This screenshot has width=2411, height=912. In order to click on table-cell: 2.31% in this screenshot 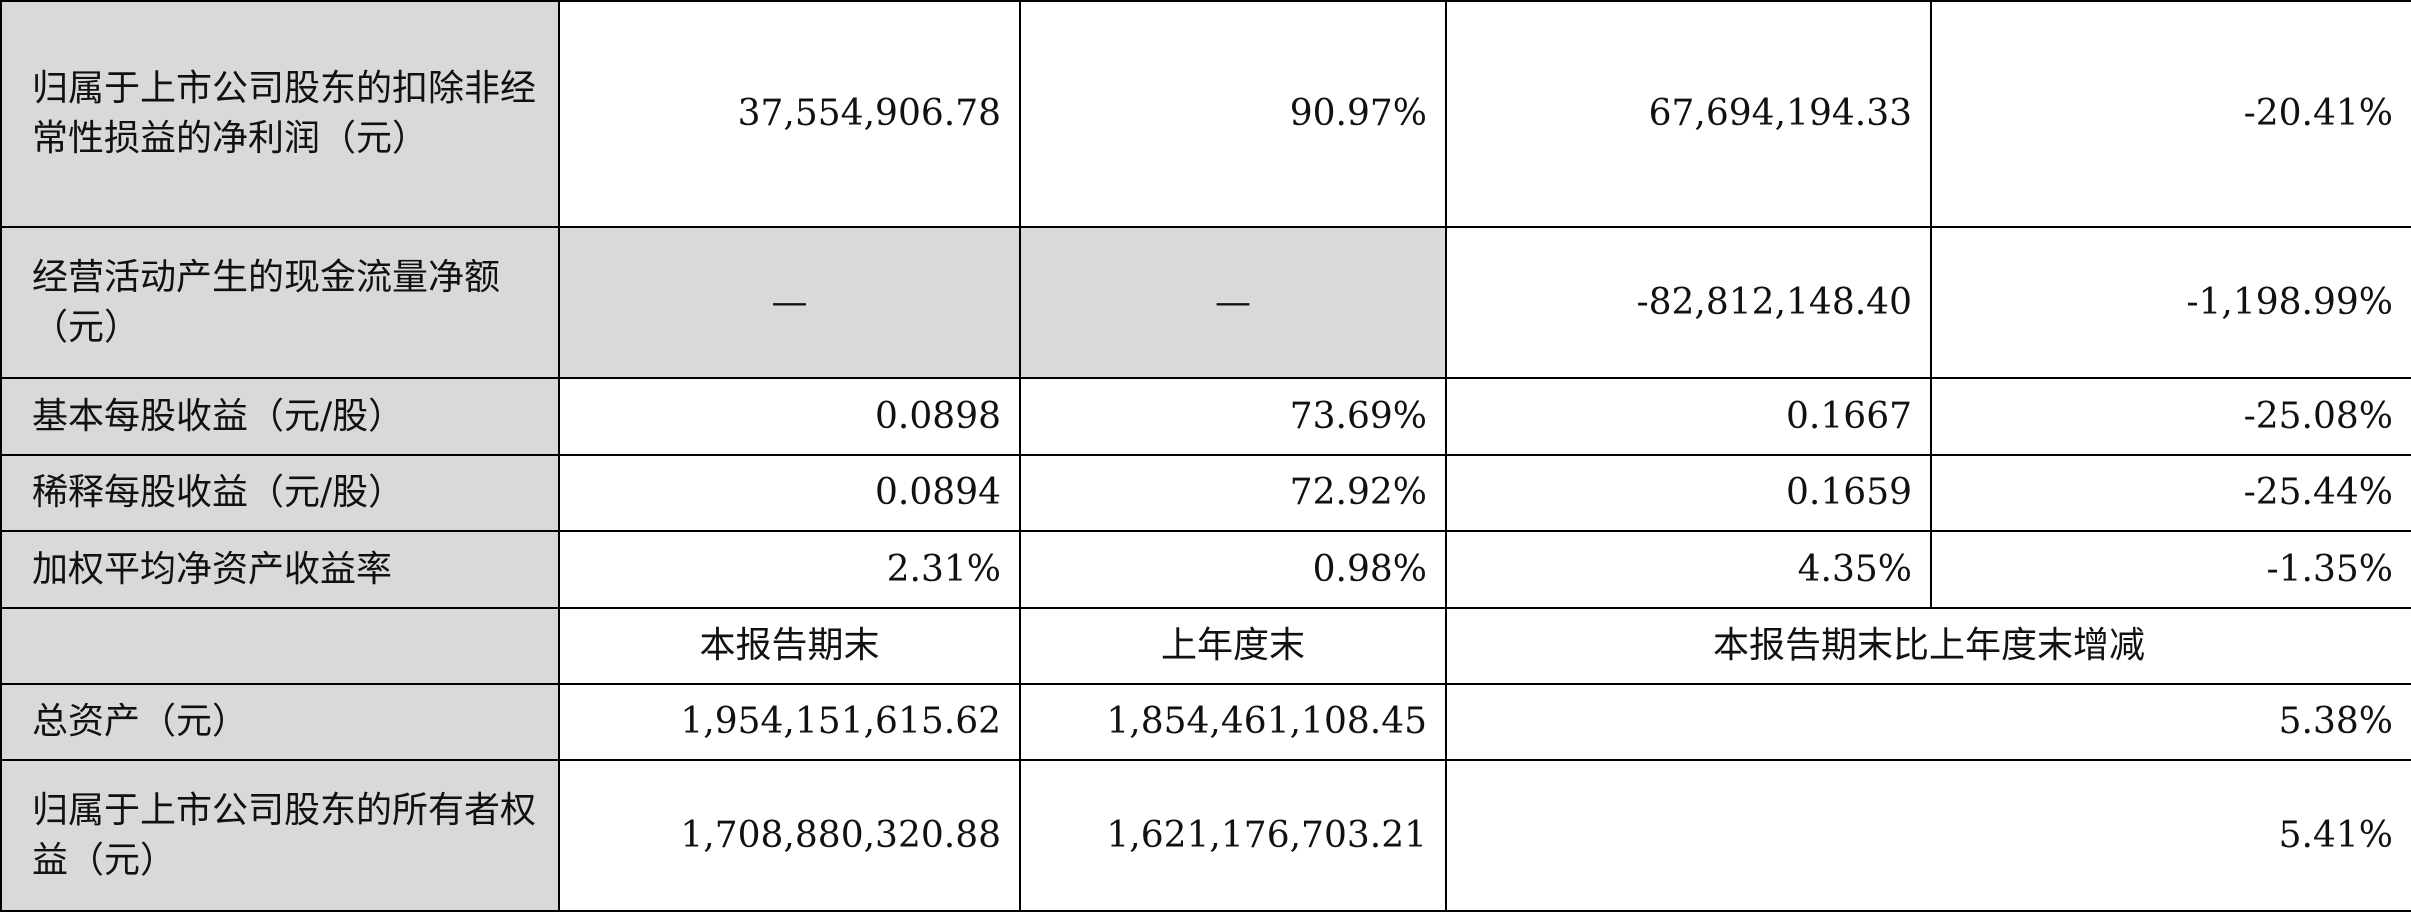, I will do `click(789, 569)`.